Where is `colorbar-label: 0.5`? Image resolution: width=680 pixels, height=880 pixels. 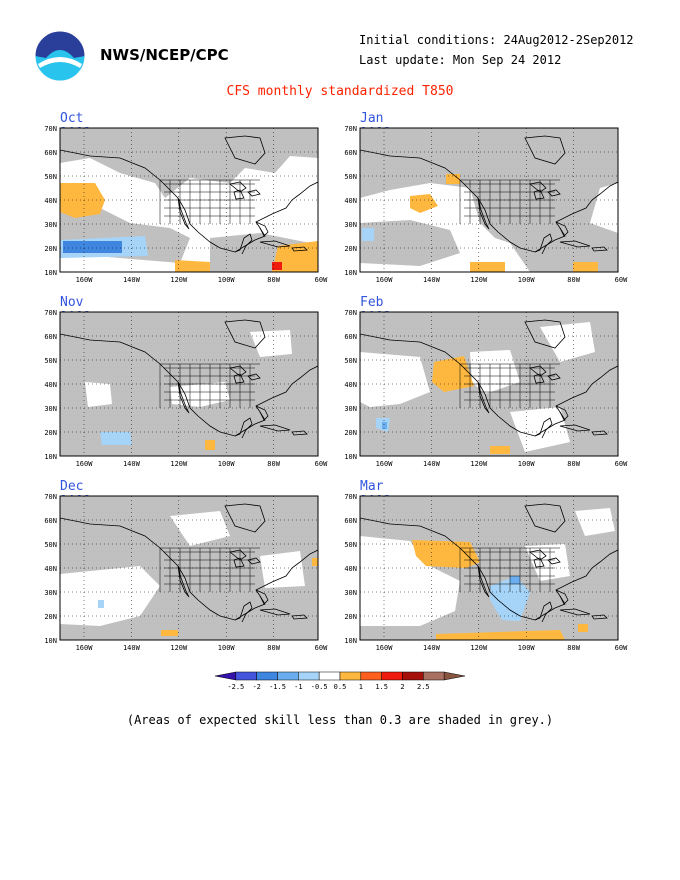 colorbar-label: 0.5 is located at coordinates (340, 687).